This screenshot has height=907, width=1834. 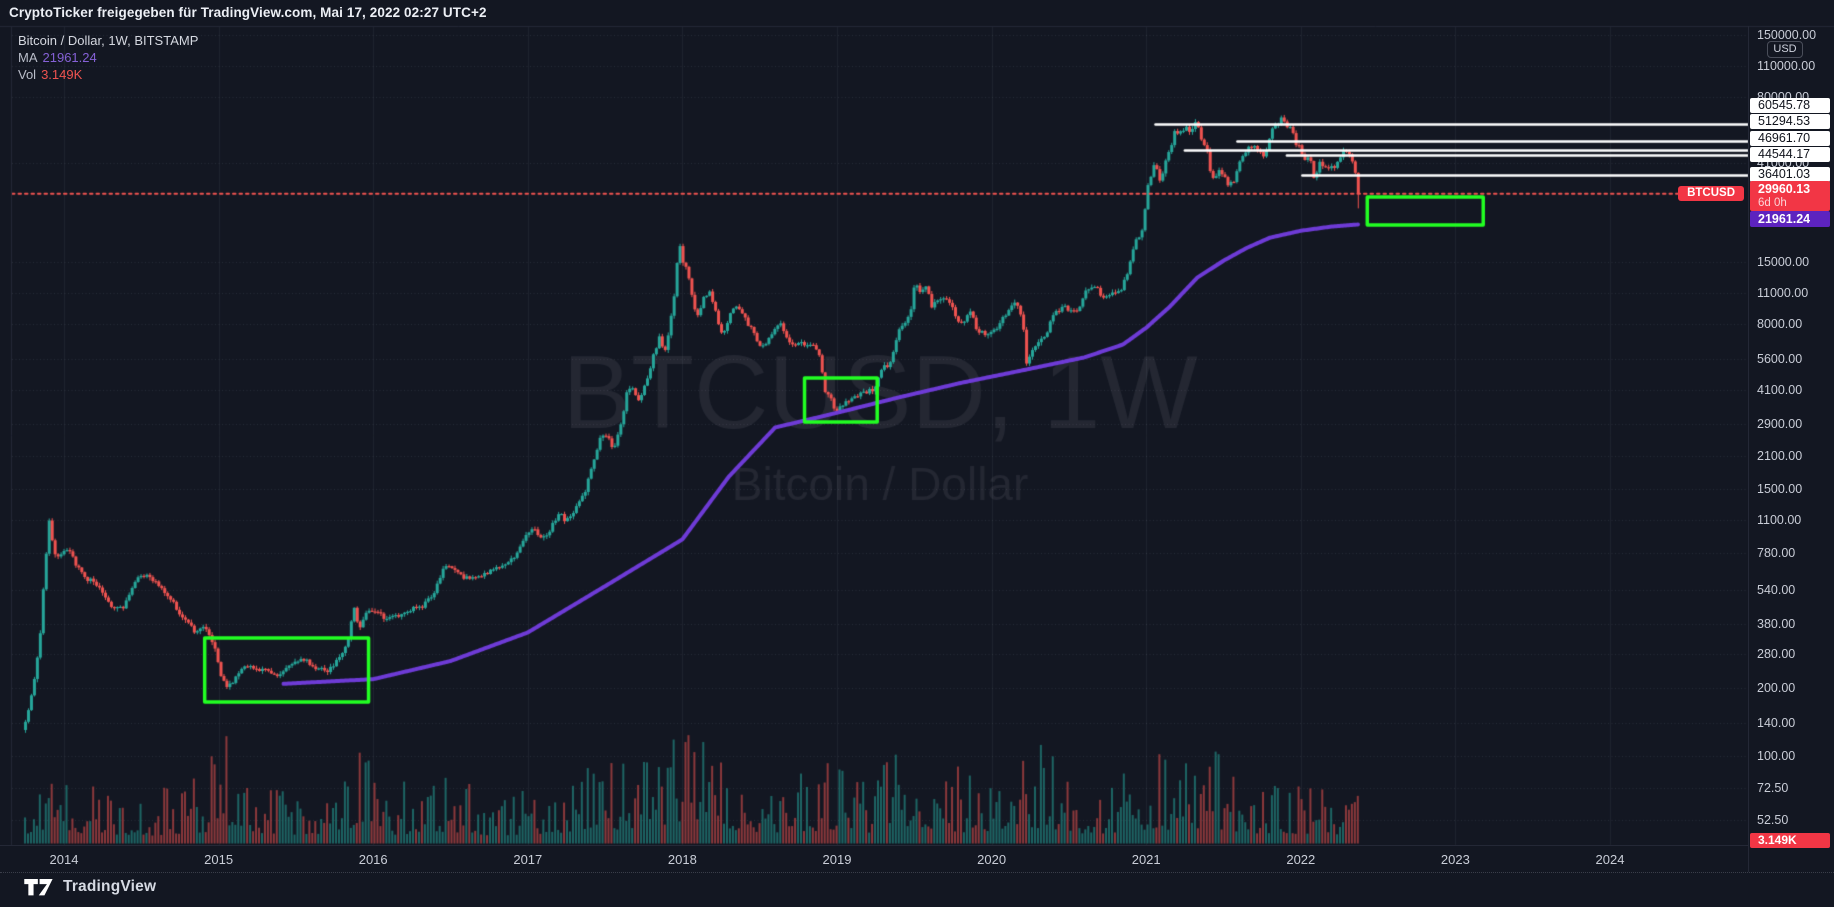 What do you see at coordinates (1780, 359) in the screenshot?
I see `price-tick: 5600.00` at bounding box center [1780, 359].